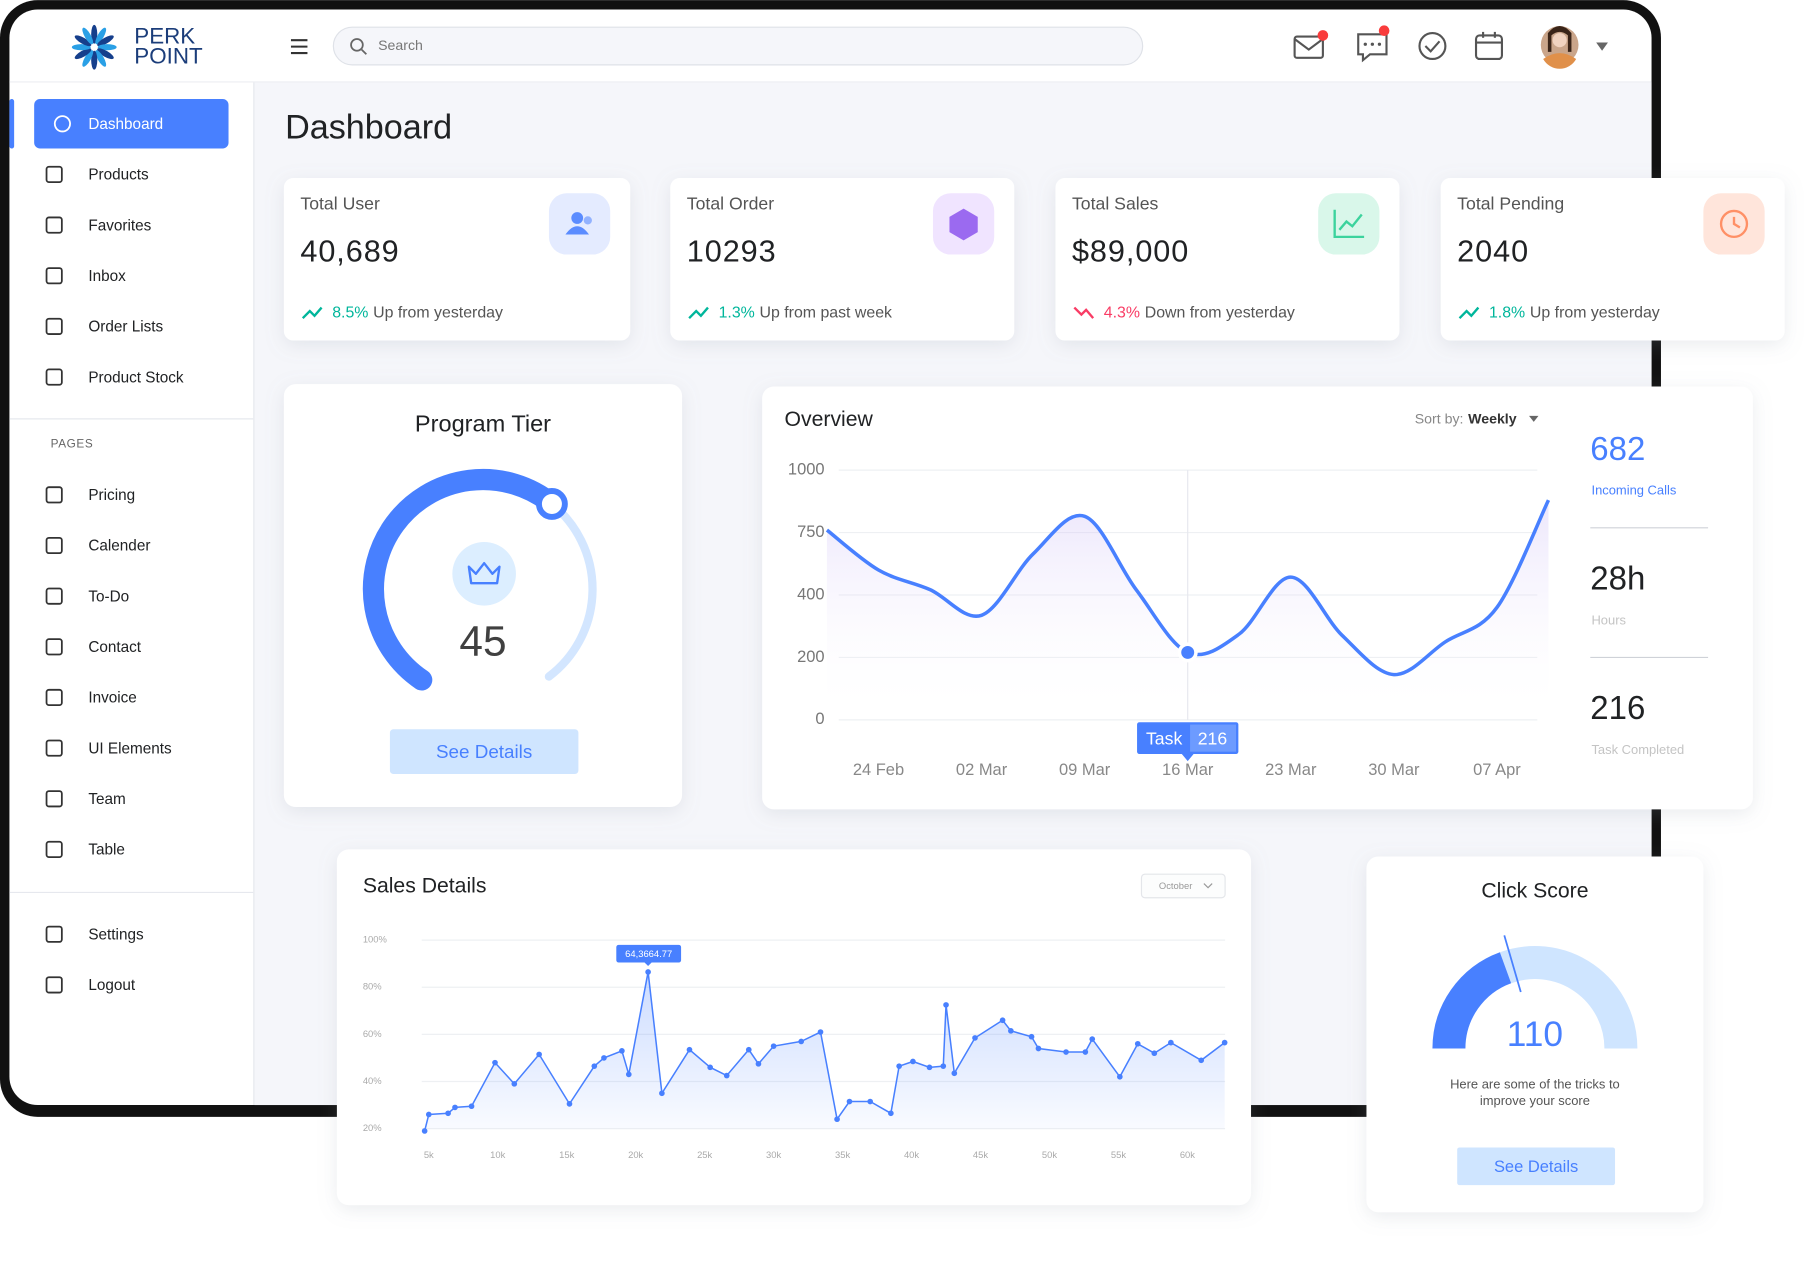 The image size is (1820, 1263). What do you see at coordinates (12, 124) in the screenshot?
I see `nav-active-marker` at bounding box center [12, 124].